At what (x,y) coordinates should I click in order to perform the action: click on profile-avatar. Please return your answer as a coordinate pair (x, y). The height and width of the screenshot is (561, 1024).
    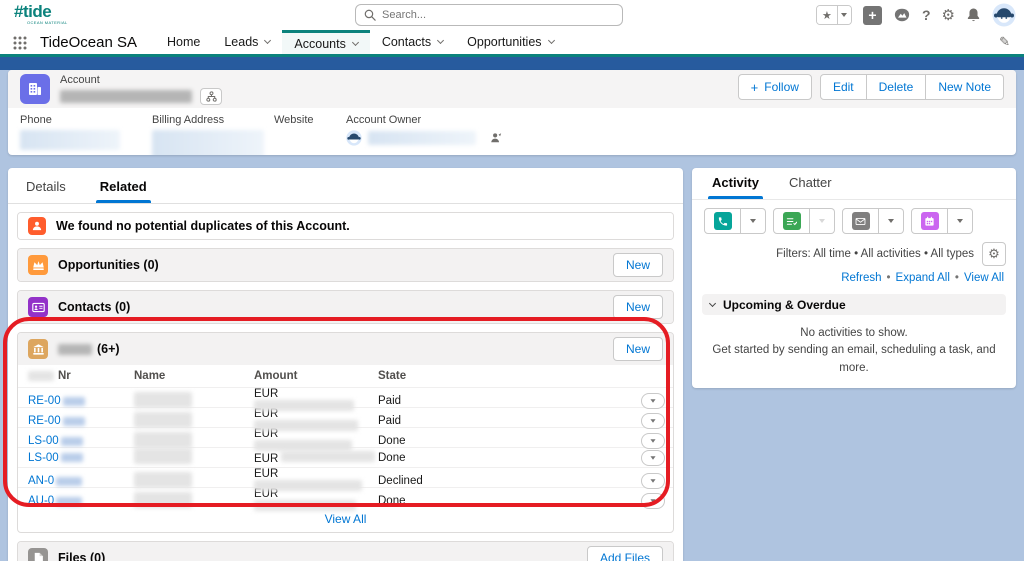
    Looking at the image, I should click on (1004, 15).